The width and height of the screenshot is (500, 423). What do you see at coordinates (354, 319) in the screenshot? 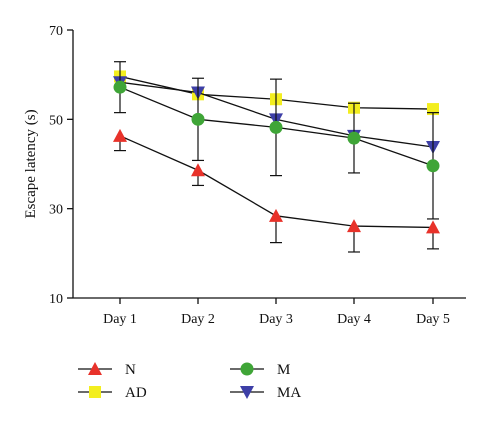
I see `x-tick-label: Day 4` at bounding box center [354, 319].